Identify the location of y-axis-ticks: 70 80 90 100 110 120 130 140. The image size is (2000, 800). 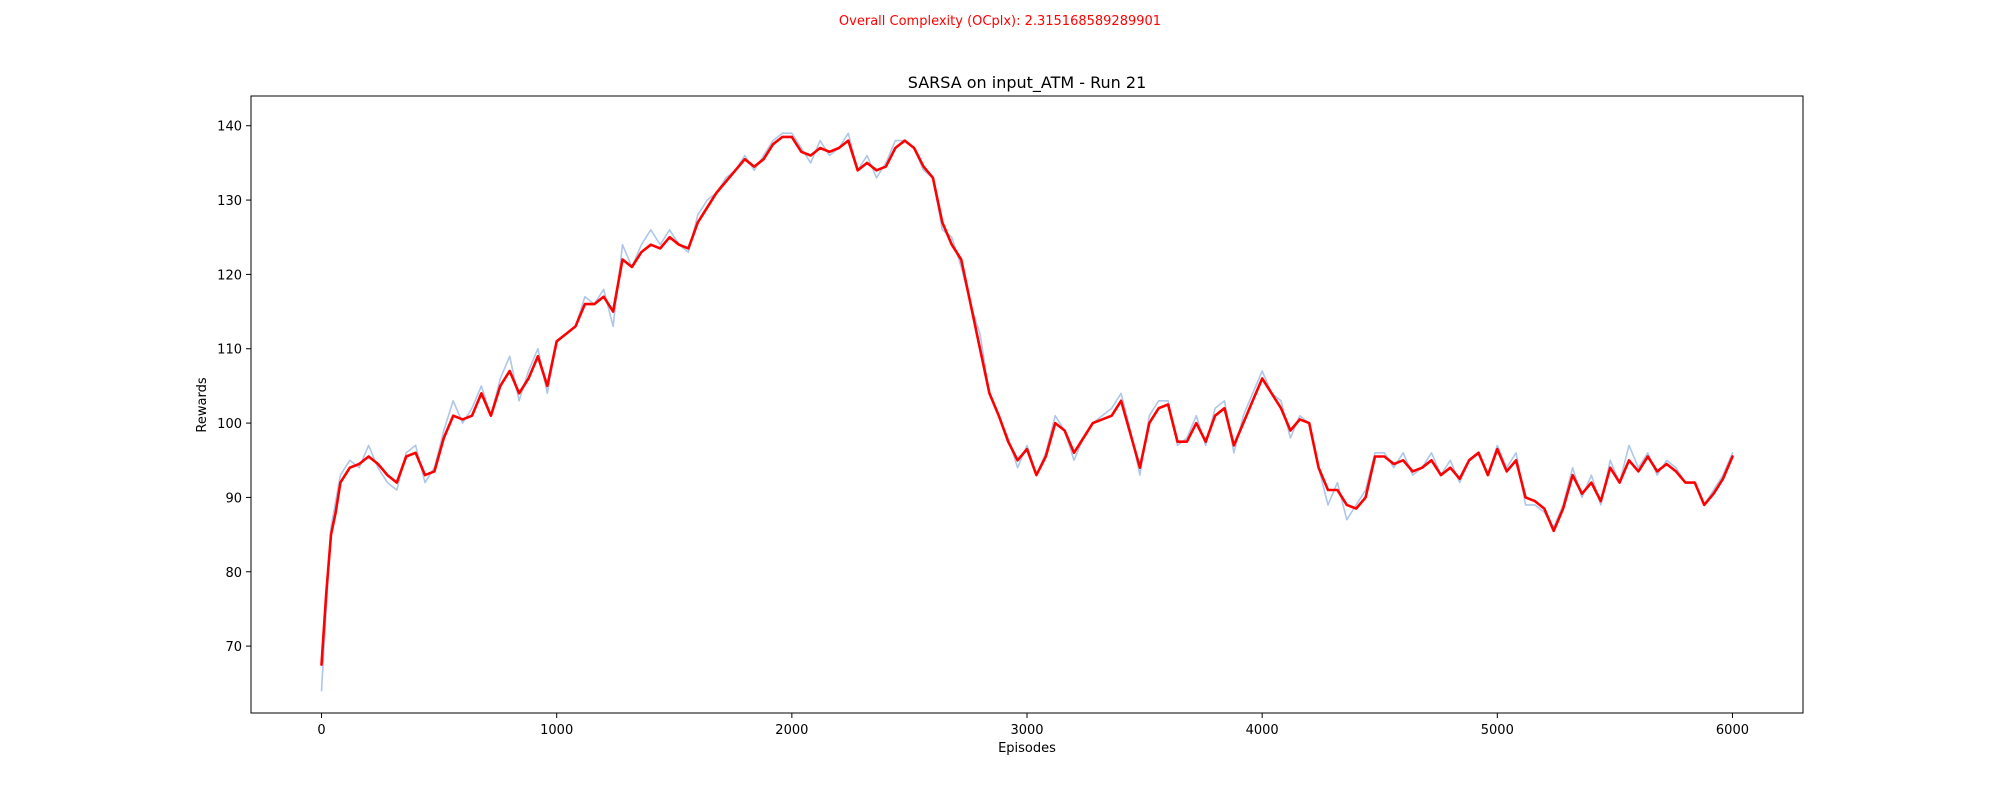
(234, 387).